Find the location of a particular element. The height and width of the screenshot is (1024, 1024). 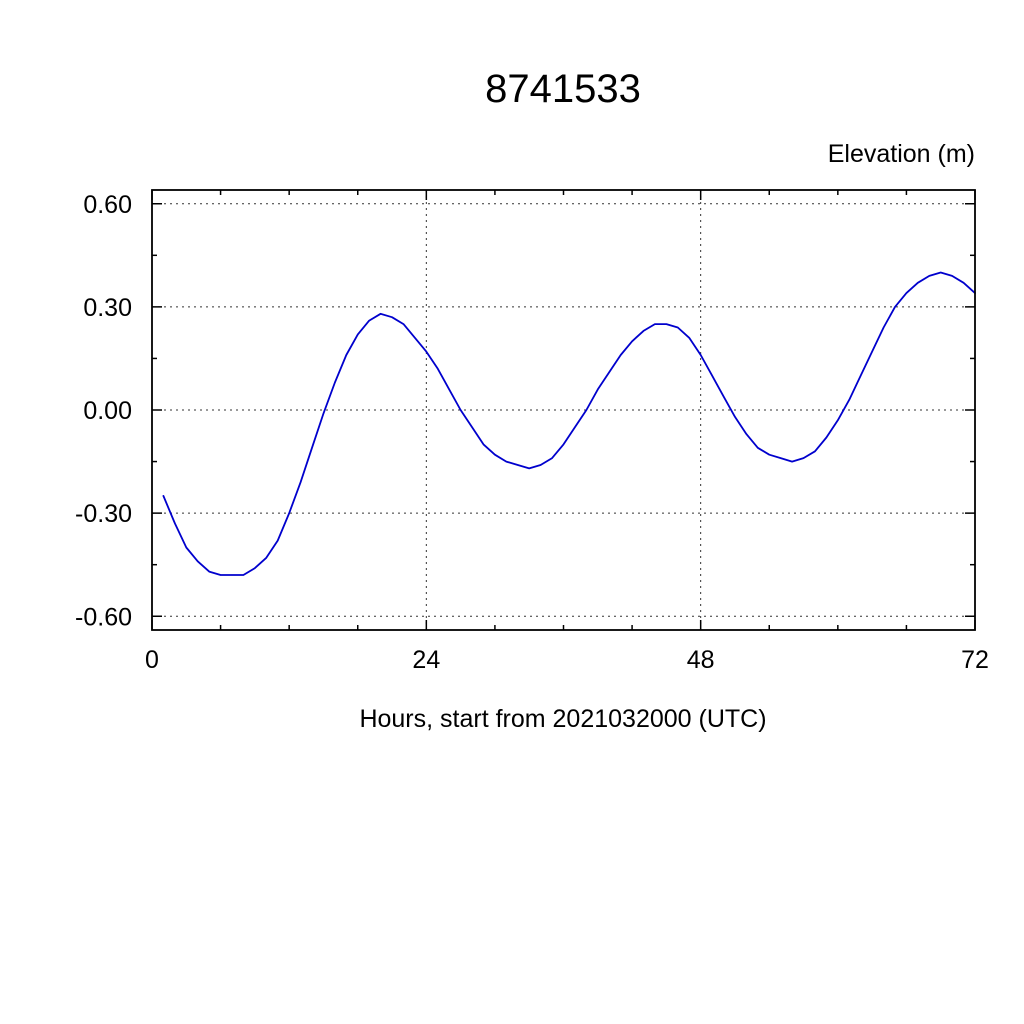

y-tick-label: 0.60 is located at coordinates (107, 205).